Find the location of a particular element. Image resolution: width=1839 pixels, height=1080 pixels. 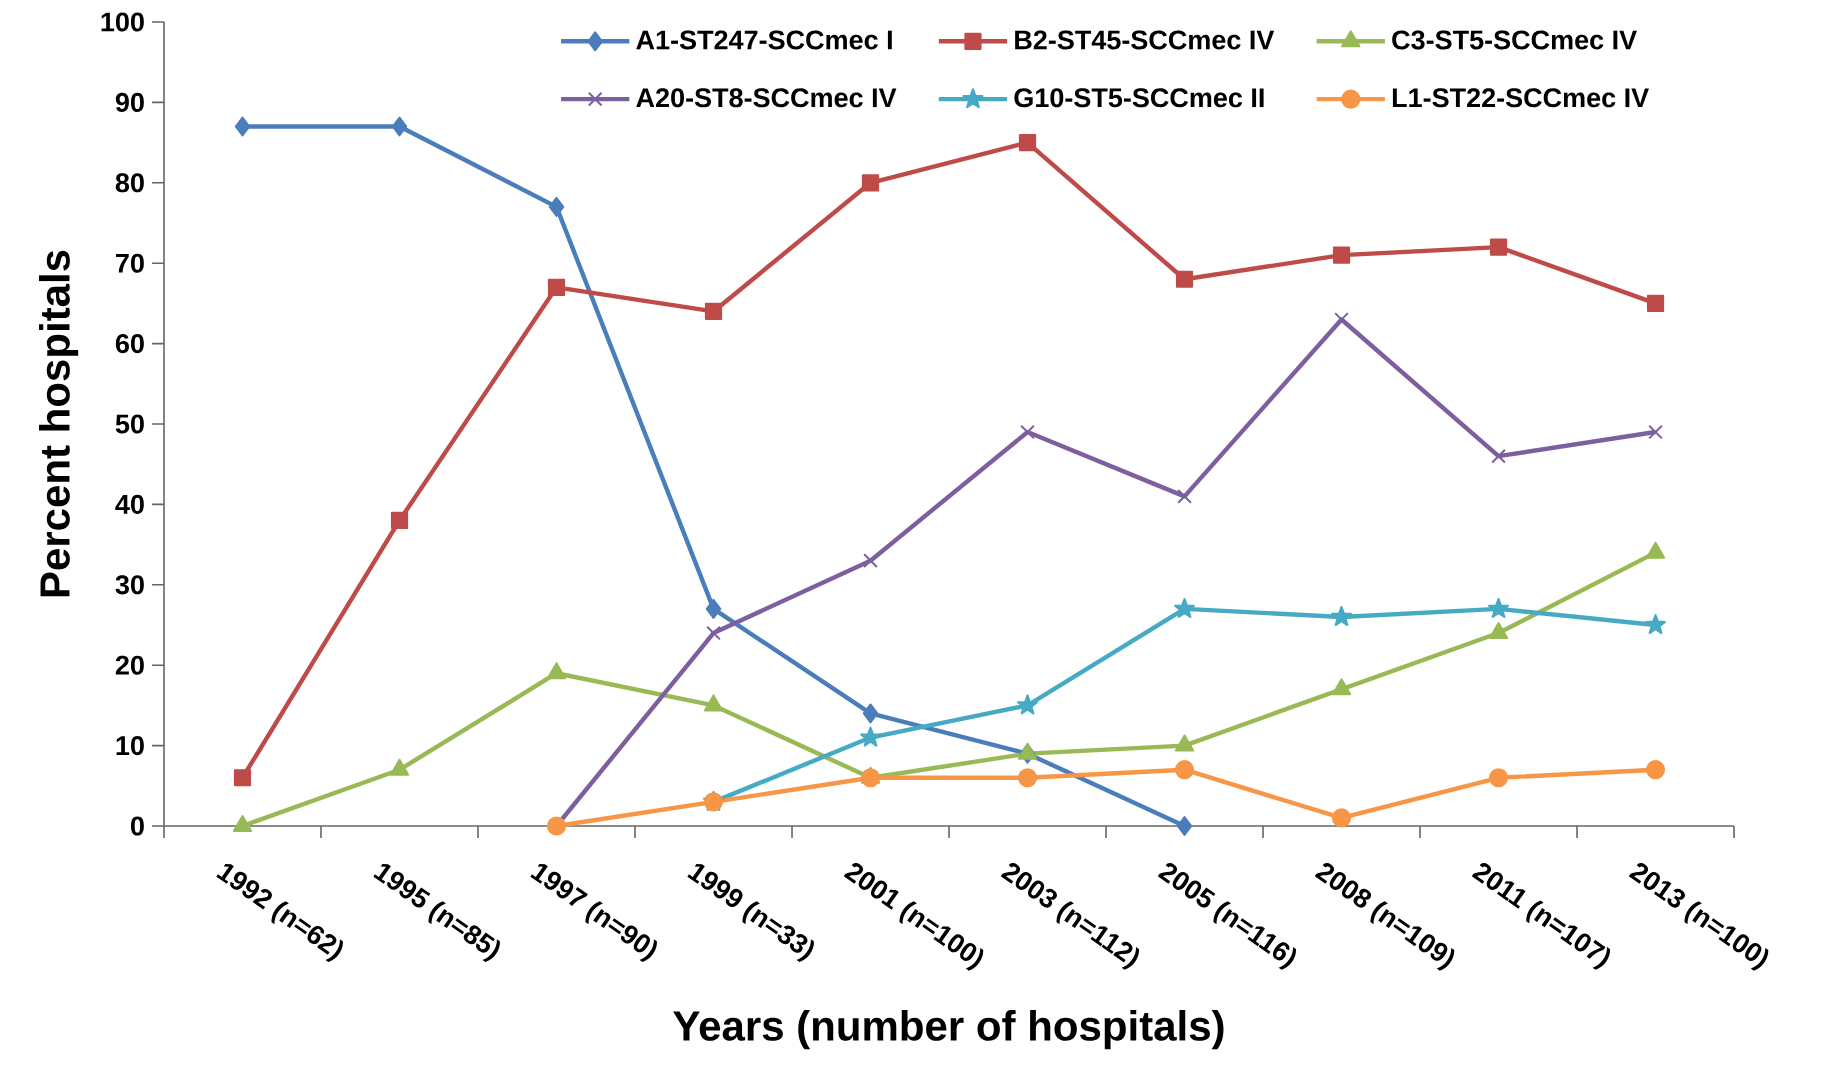

y-tick-label: 70 is located at coordinates (130, 263).